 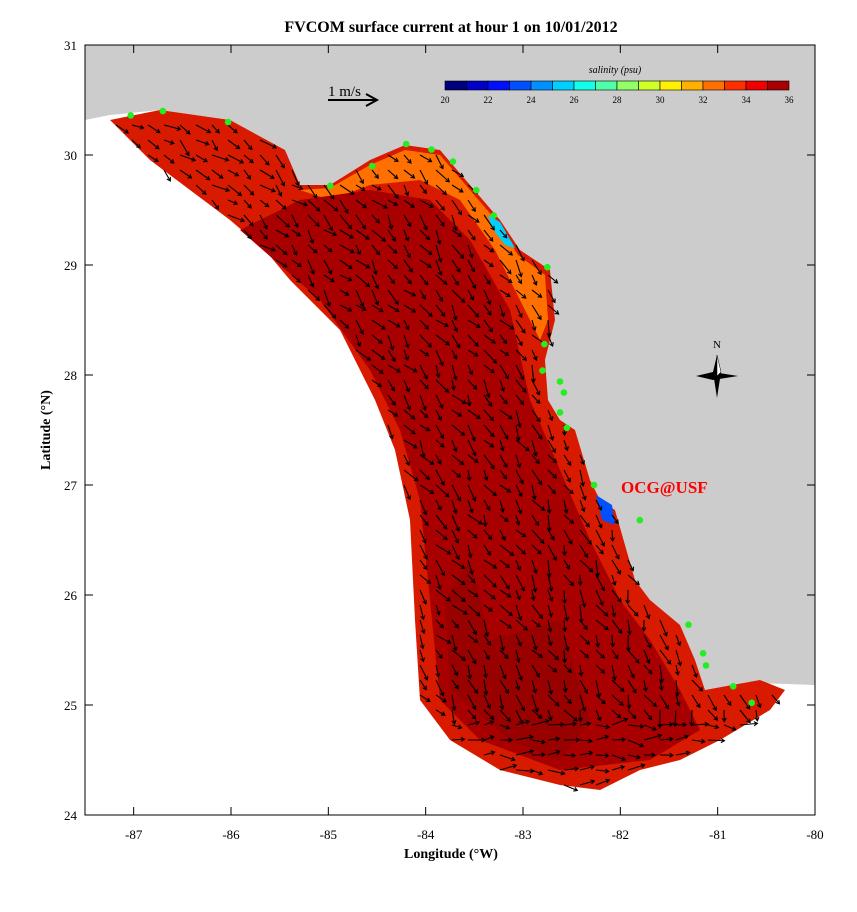 What do you see at coordinates (814, 834) in the screenshot?
I see `x-tick-label: -80` at bounding box center [814, 834].